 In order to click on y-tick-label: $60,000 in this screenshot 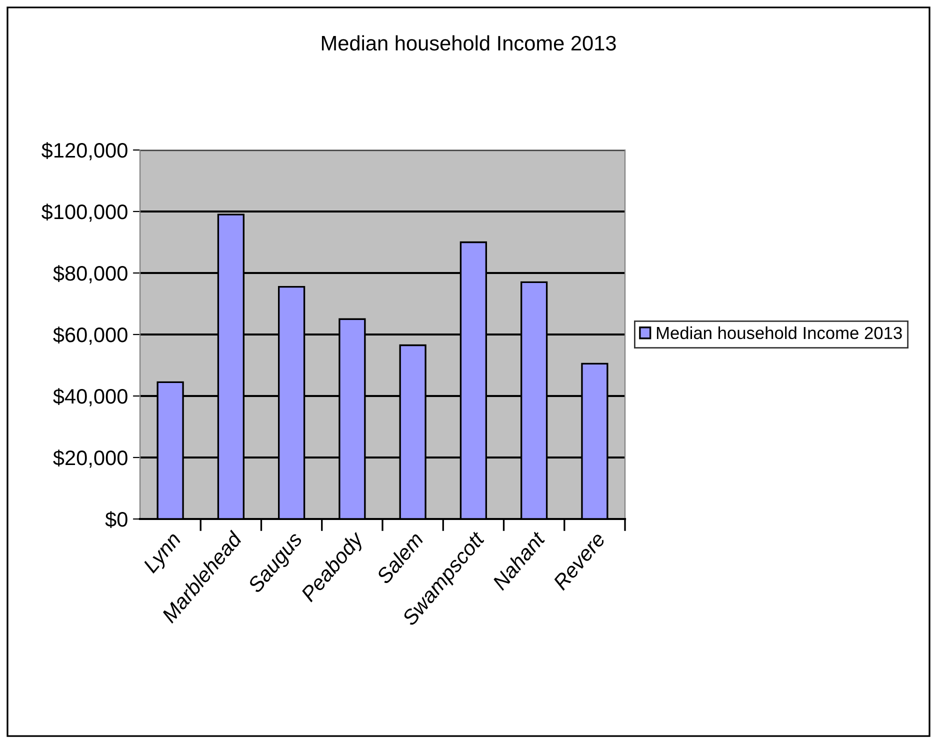, I will do `click(90, 335)`.